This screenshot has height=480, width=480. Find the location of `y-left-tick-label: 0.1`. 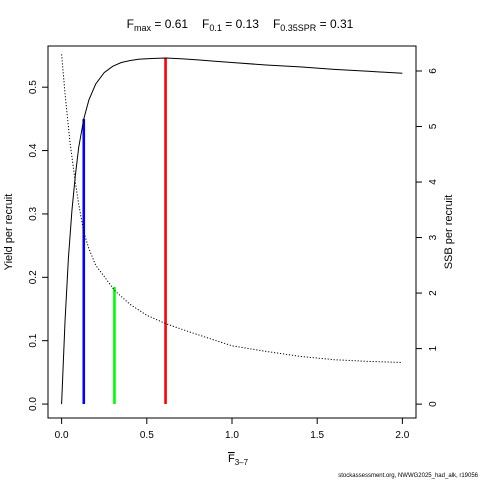

y-left-tick-label: 0.1 is located at coordinates (33, 340).